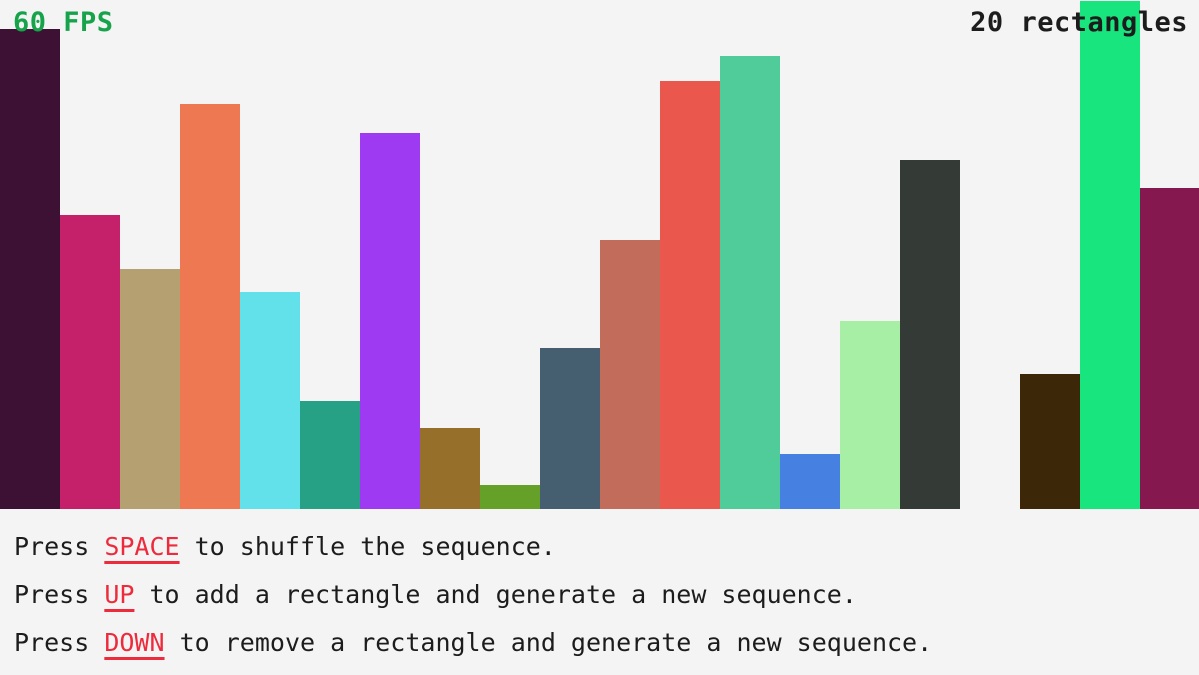  Describe the element at coordinates (142, 546) in the screenshot. I see `instruction-key-space: SPACE` at that location.